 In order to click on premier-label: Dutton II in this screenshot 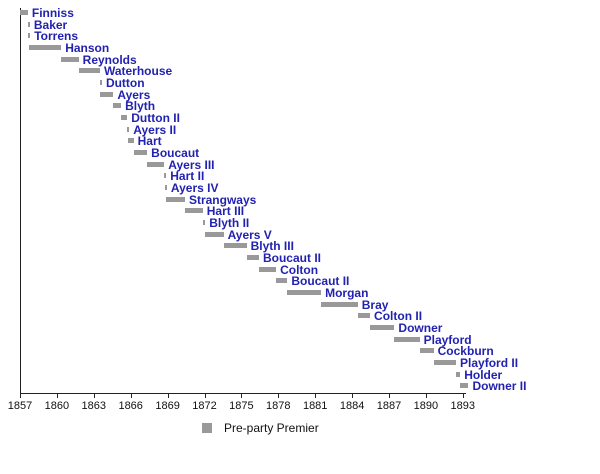, I will do `click(155, 118)`.